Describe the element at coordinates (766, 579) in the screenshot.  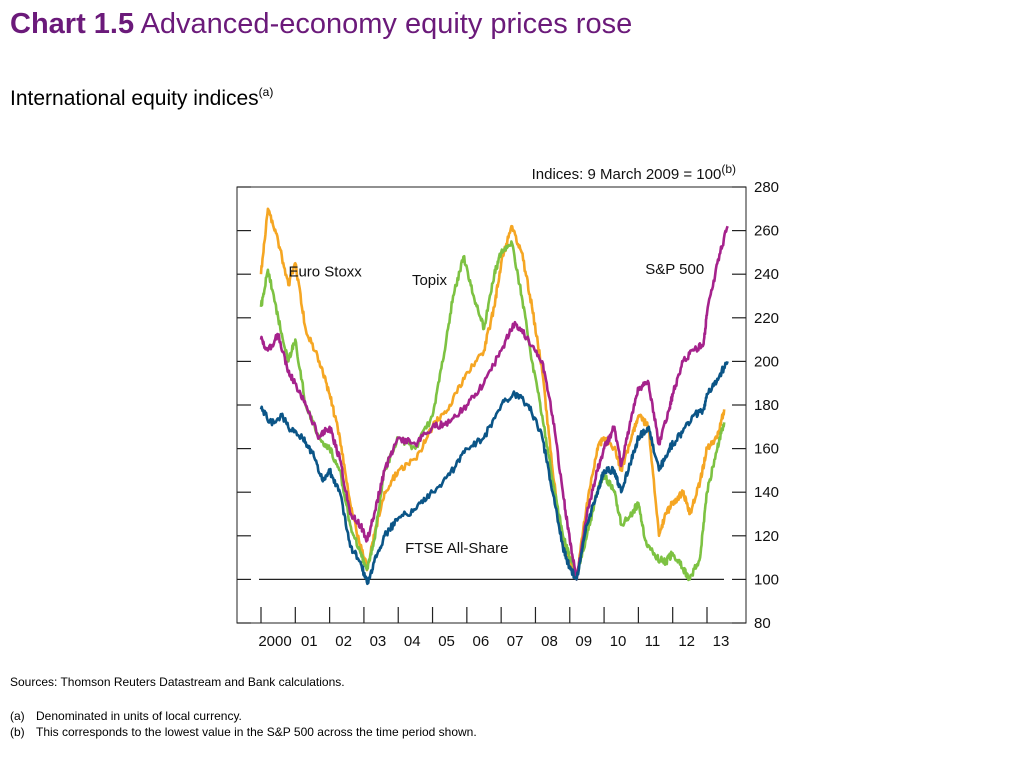
I see `y-tick-label-100: 100` at that location.